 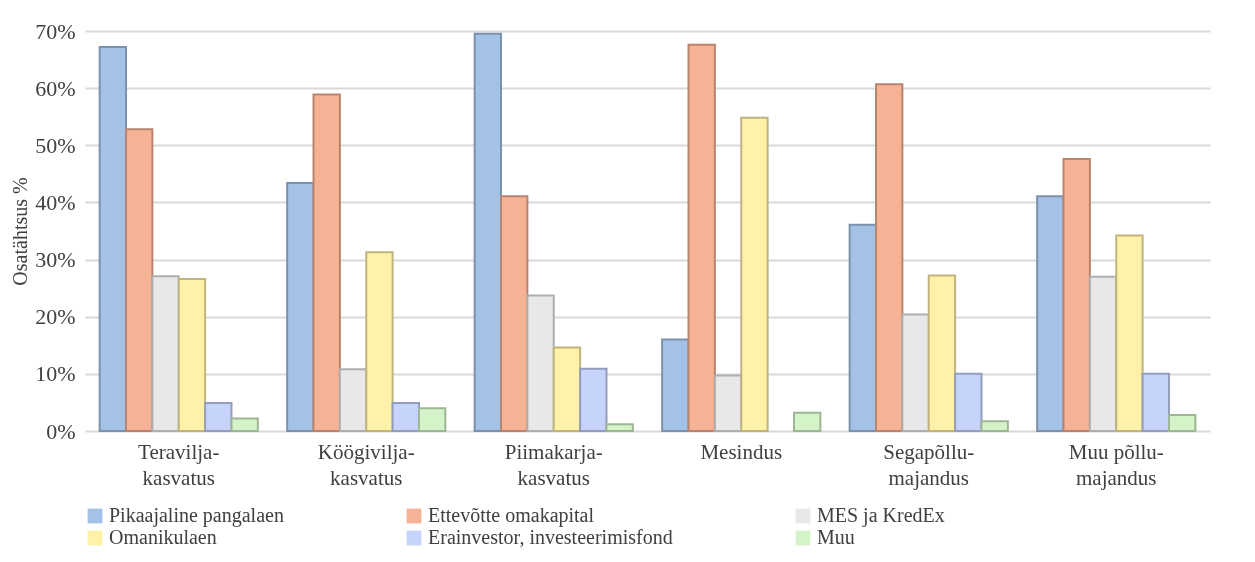 I want to click on legend-label: Pikaajaline pangalaen, so click(x=196, y=515).